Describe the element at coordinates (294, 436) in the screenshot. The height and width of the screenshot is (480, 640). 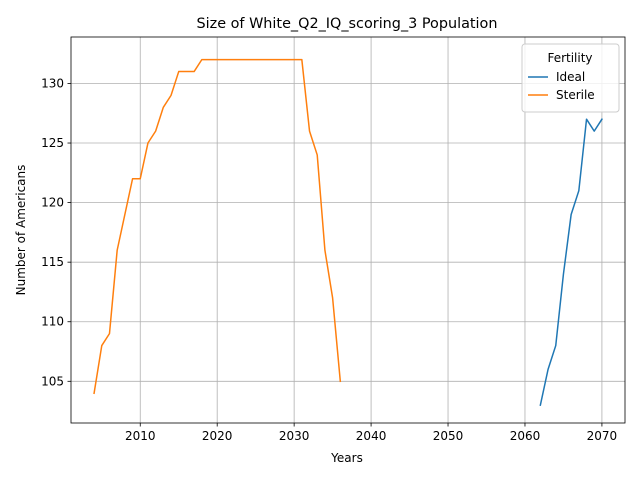
I see `x-tick-label: 2030` at that location.